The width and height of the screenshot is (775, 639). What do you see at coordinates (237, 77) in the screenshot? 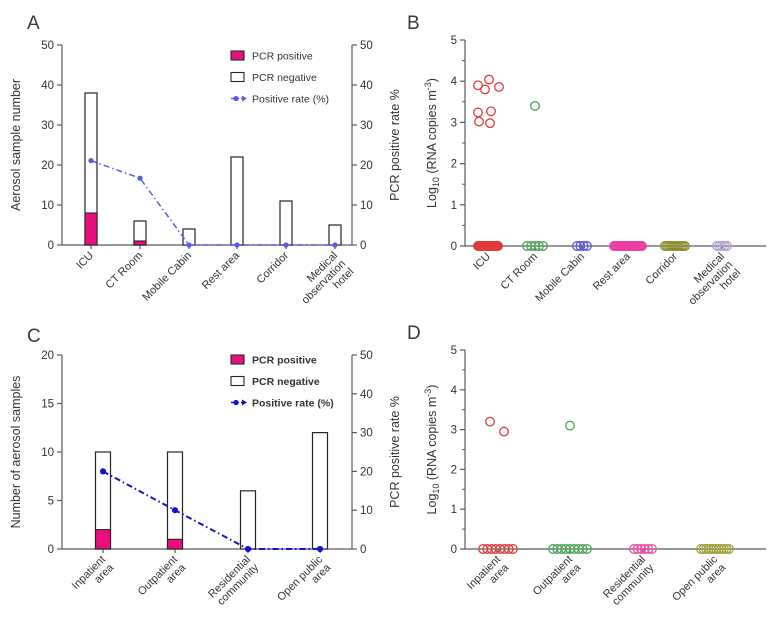
I see `legend-swatch-pcr-negative` at bounding box center [237, 77].